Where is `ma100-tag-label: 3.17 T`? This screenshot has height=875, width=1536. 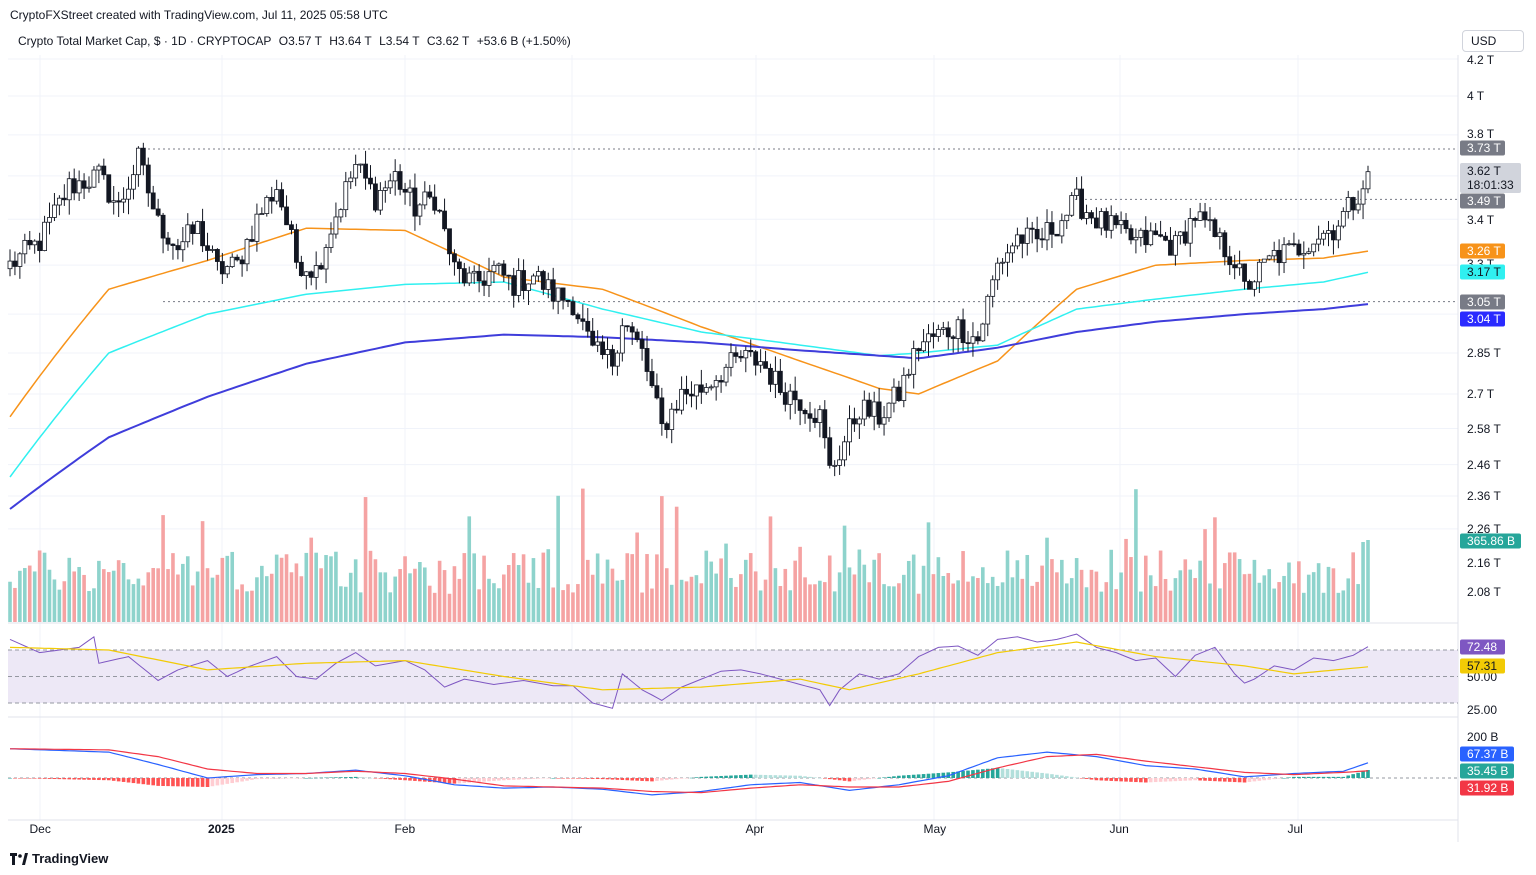 ma100-tag-label: 3.17 T is located at coordinates (1484, 272).